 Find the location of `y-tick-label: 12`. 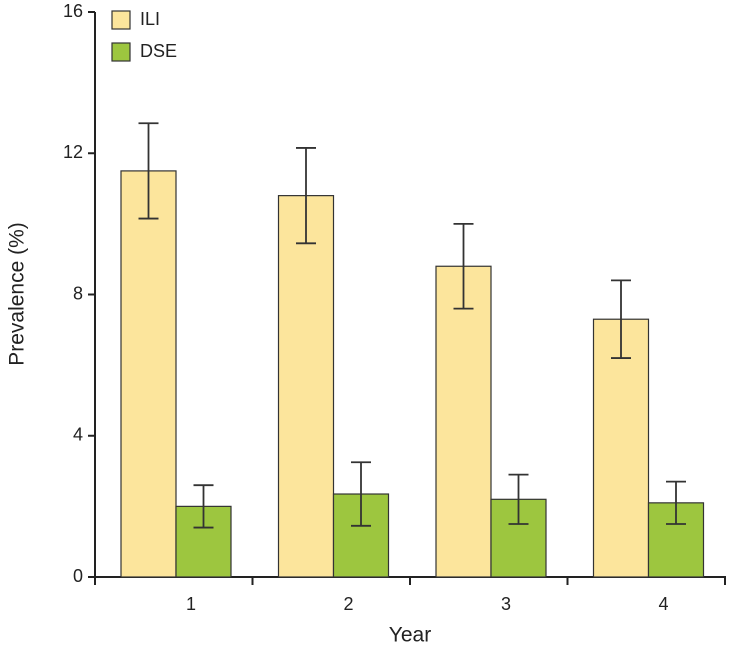

y-tick-label: 12 is located at coordinates (73, 152).